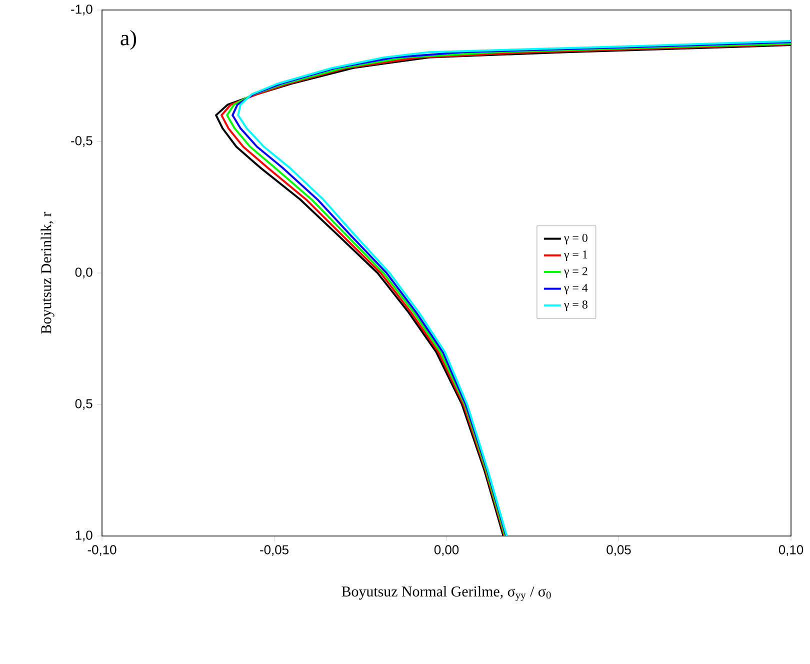 This screenshot has height=664, width=810. What do you see at coordinates (274, 550) in the screenshot?
I see `x-tick-label: -0,05` at bounding box center [274, 550].